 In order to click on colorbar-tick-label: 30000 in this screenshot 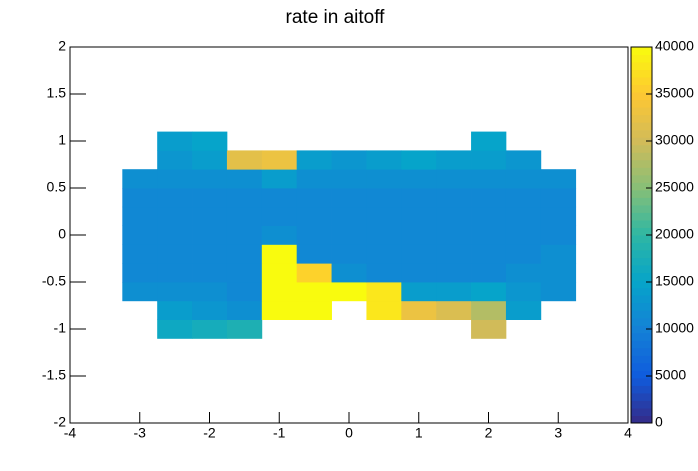, I will do `click(674, 140)`.